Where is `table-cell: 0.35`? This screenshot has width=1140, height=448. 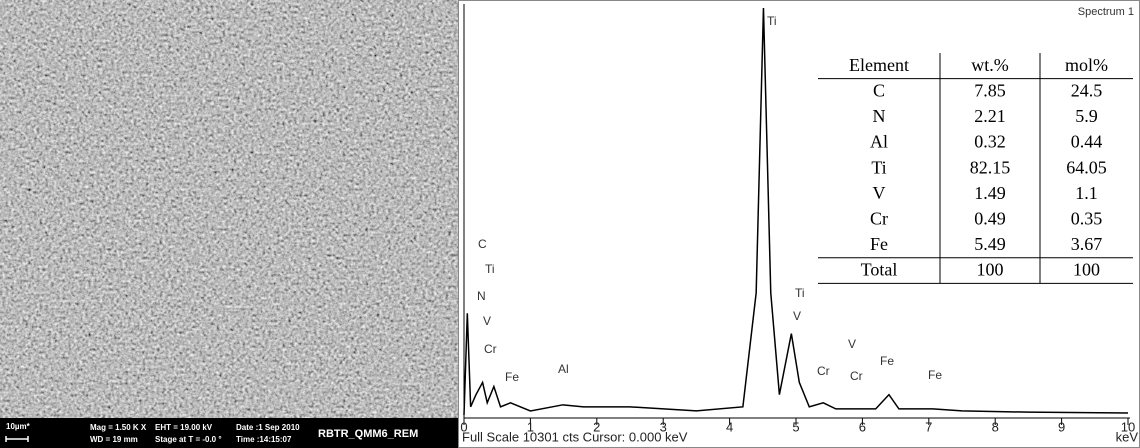
table-cell: 0.35 is located at coordinates (1087, 219).